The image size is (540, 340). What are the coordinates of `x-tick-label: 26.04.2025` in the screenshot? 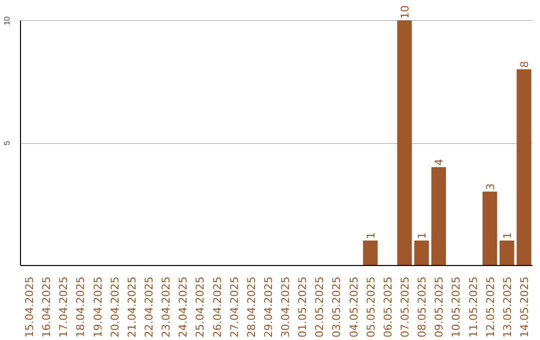 It's located at (217, 307).